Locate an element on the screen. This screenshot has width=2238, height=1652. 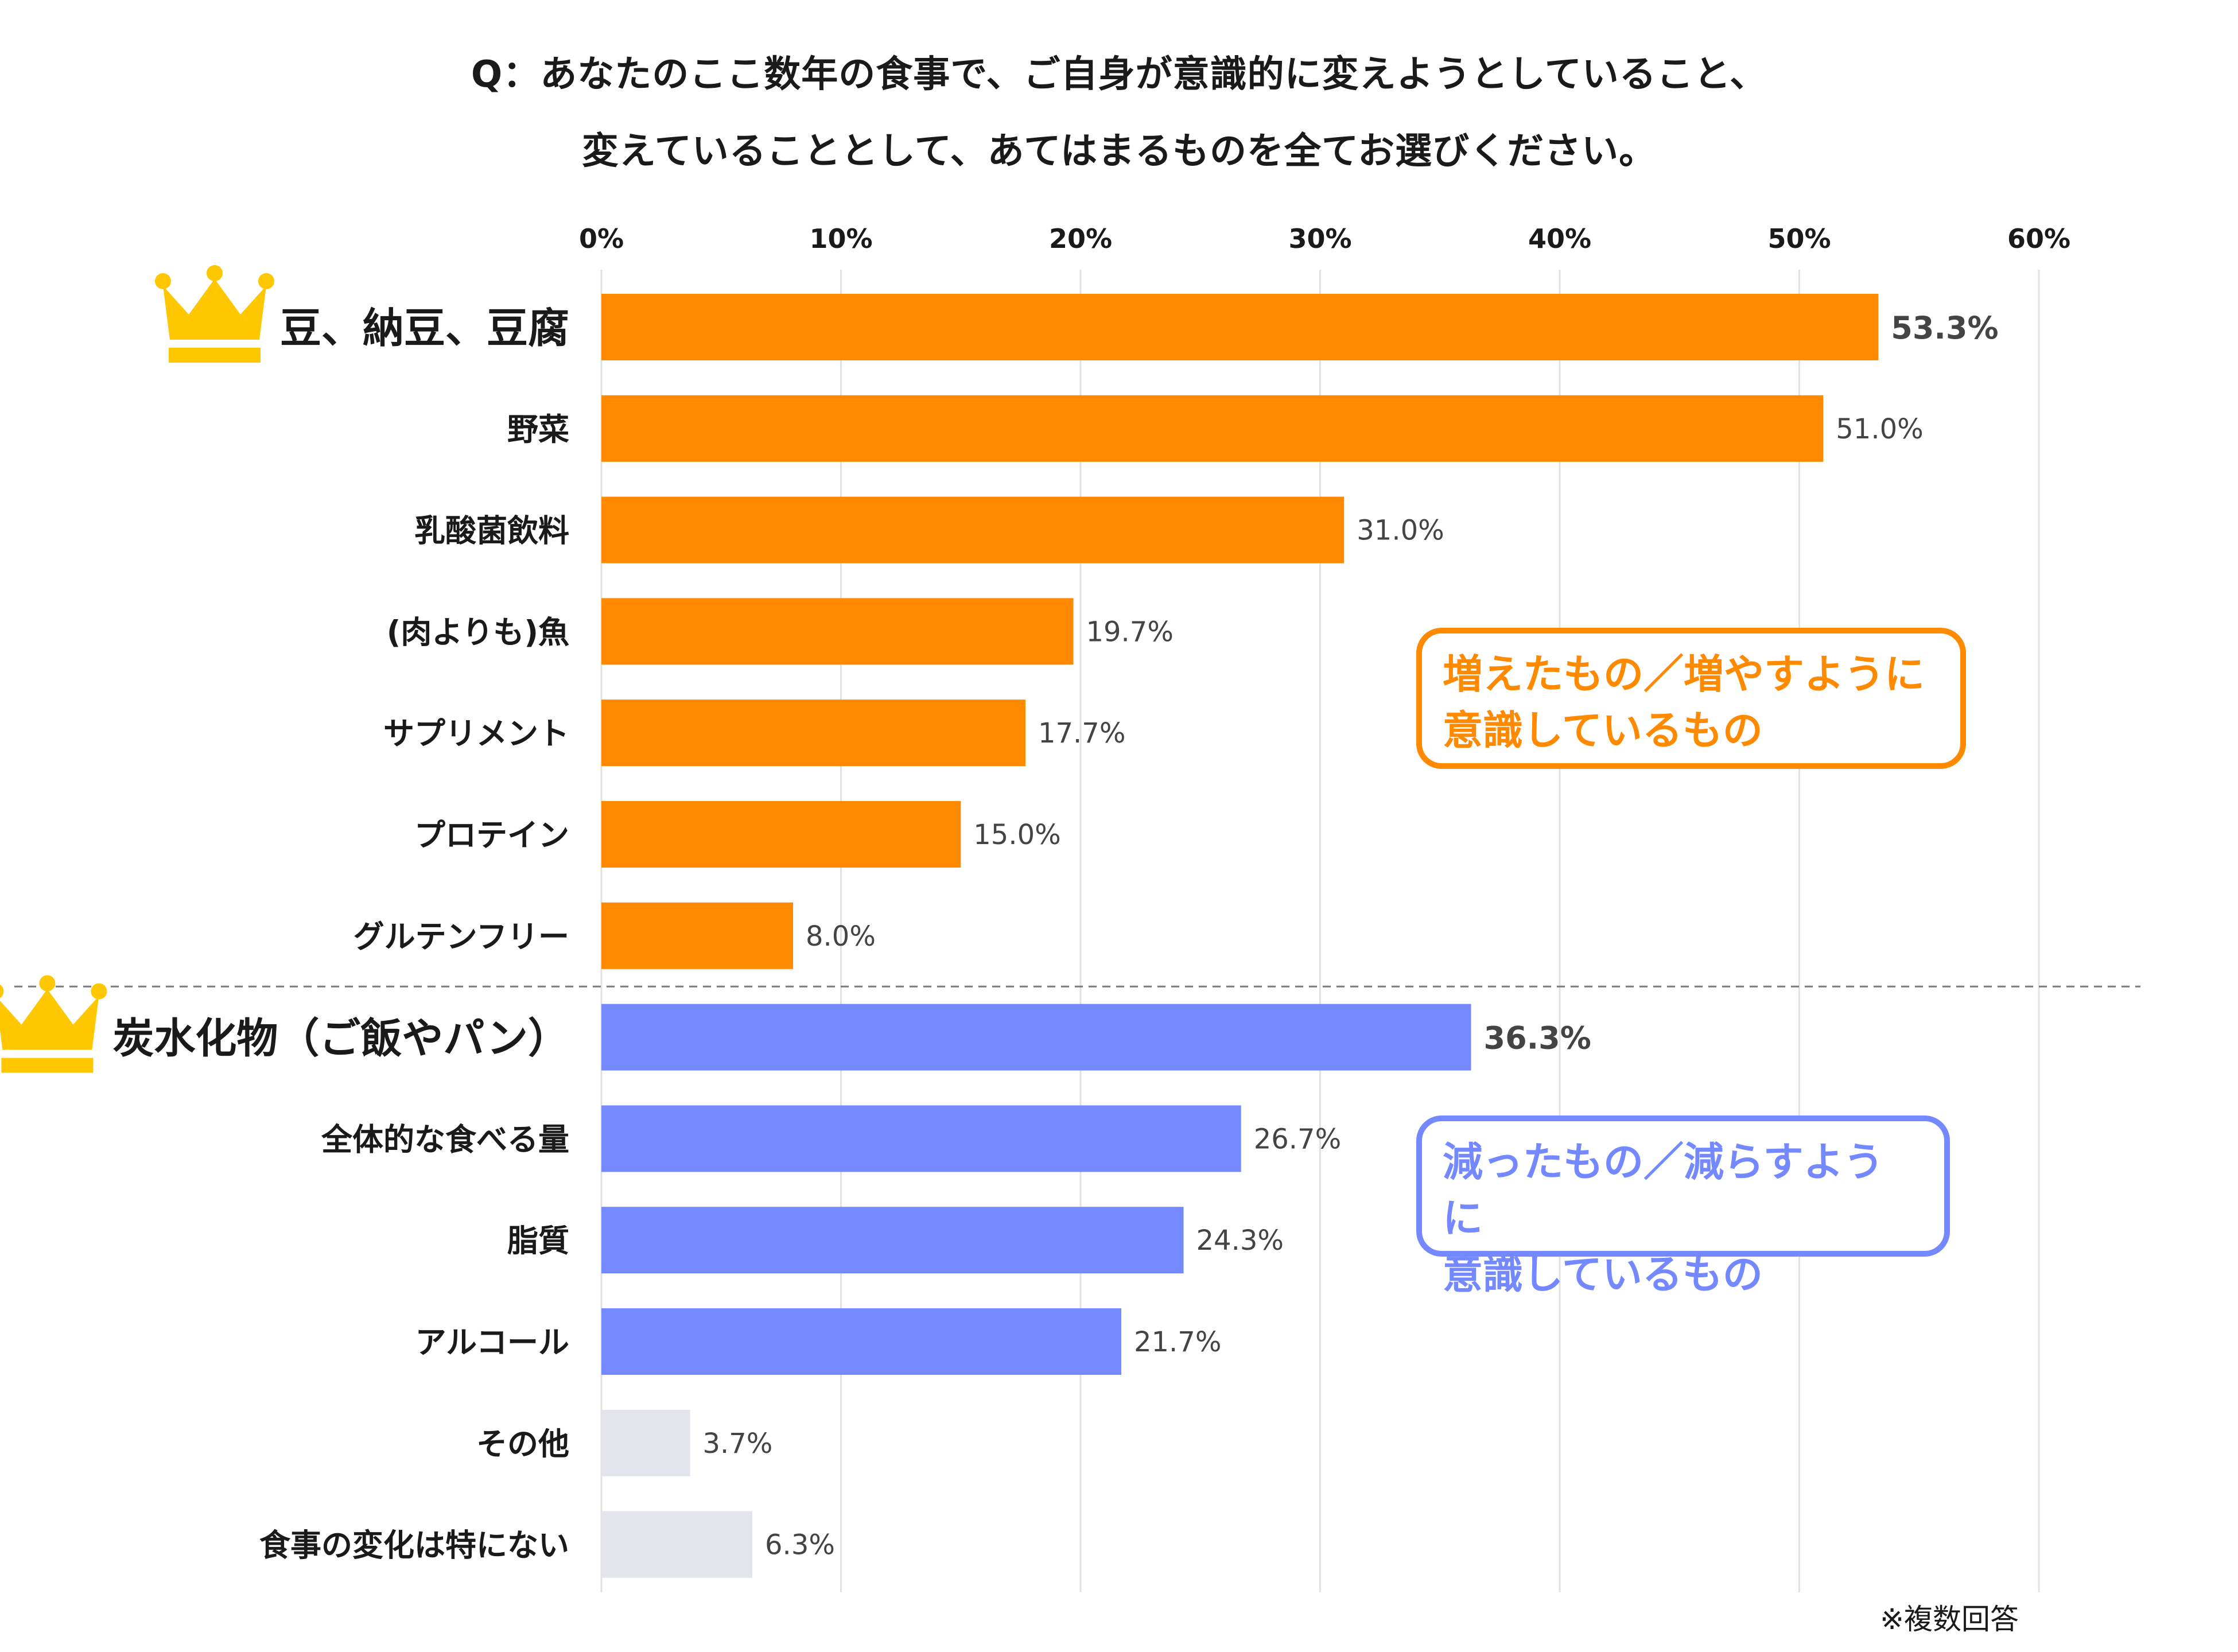
category-label: 食事の変化は特にない is located at coordinates (414, 1545).